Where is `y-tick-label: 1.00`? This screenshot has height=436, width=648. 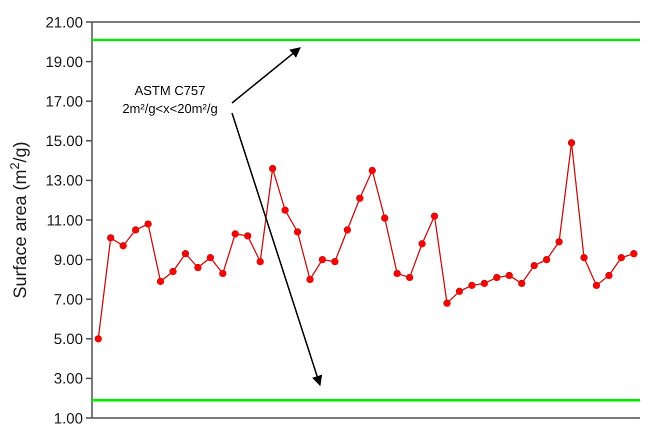 y-tick-label: 1.00 is located at coordinates (68, 419).